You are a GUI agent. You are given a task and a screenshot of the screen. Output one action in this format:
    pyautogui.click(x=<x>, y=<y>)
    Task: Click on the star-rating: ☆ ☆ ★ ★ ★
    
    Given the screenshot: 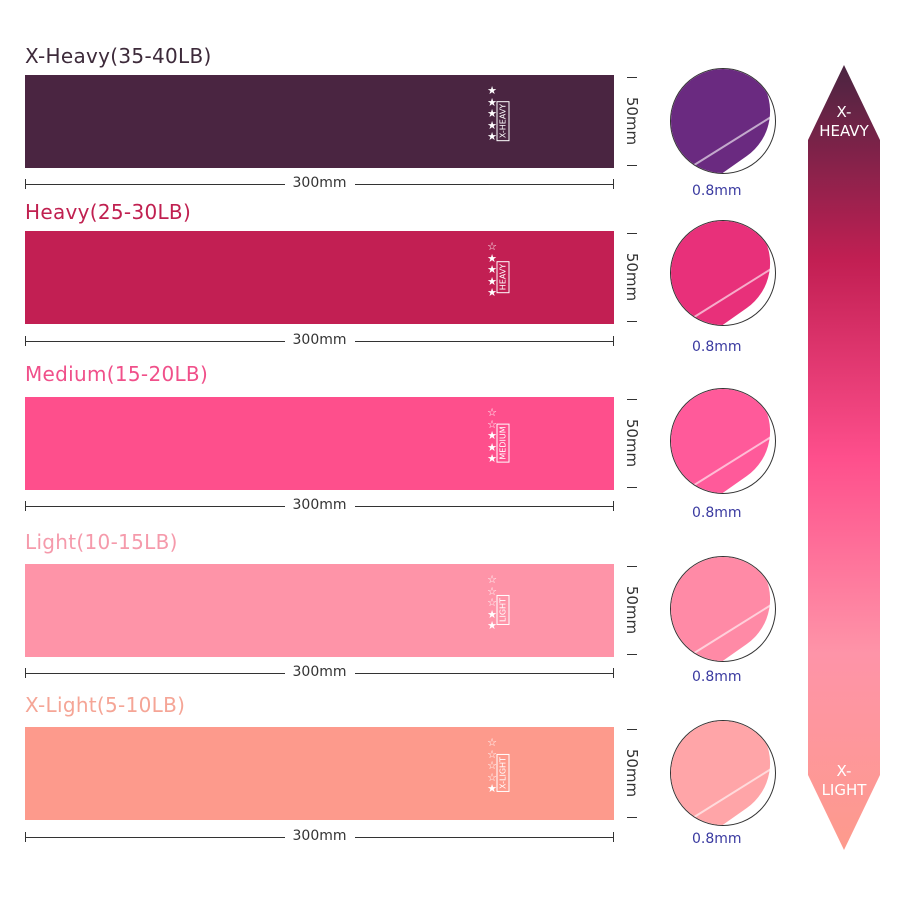 What is the action you would take?
    pyautogui.click(x=492, y=436)
    